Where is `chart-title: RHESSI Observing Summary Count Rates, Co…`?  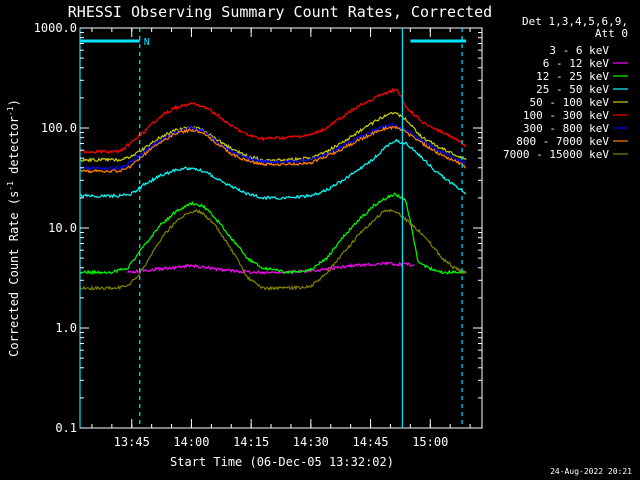 chart-title: RHESSI Observing Summary Count Rates, Co… is located at coordinates (280, 12).